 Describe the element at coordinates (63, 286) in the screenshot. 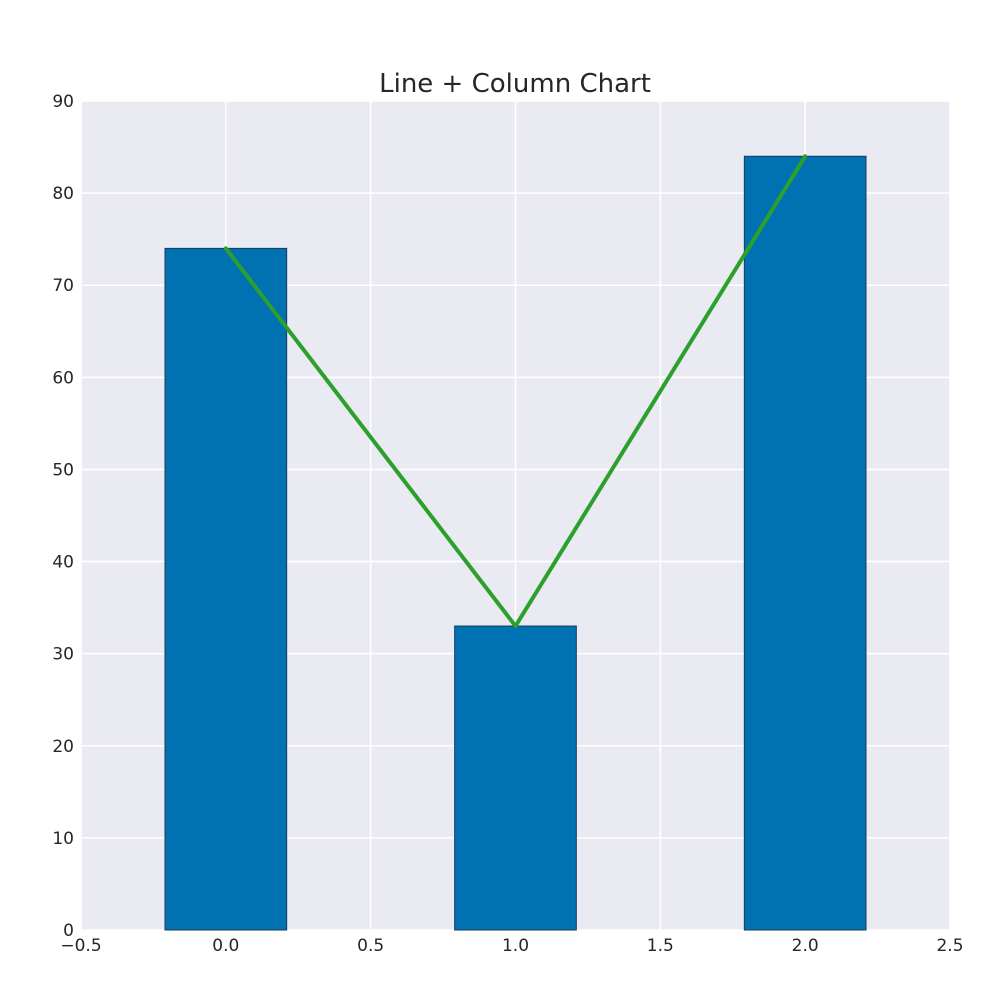

I see `y-tick-label: 70` at that location.